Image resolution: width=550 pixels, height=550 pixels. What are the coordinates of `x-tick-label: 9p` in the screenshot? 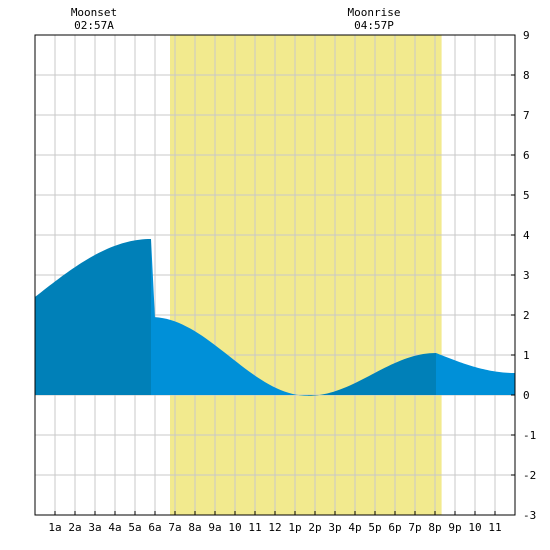 It's located at (454, 527).